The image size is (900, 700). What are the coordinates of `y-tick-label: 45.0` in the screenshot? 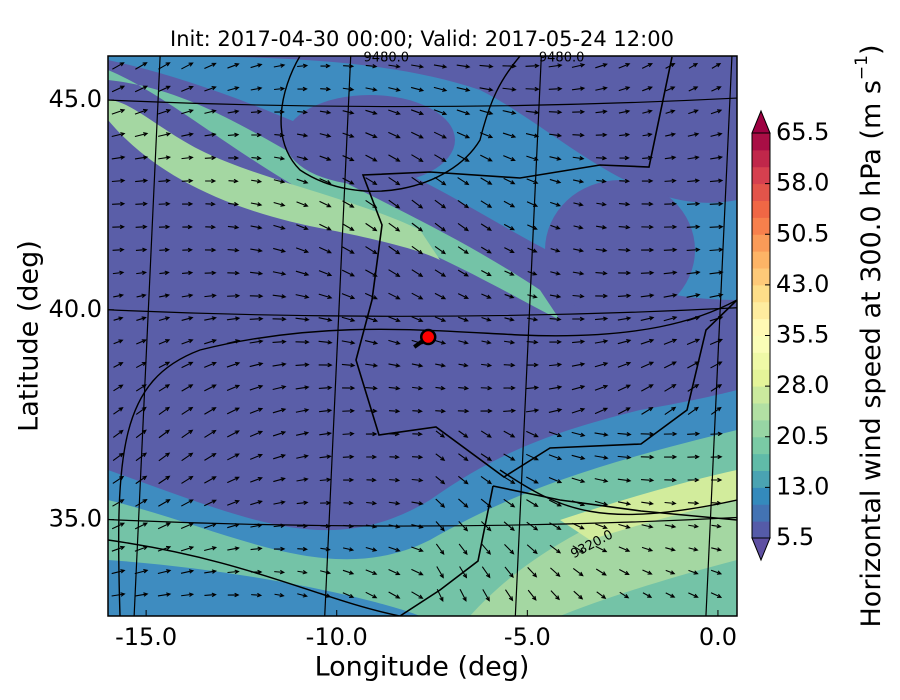 It's located at (75, 99).